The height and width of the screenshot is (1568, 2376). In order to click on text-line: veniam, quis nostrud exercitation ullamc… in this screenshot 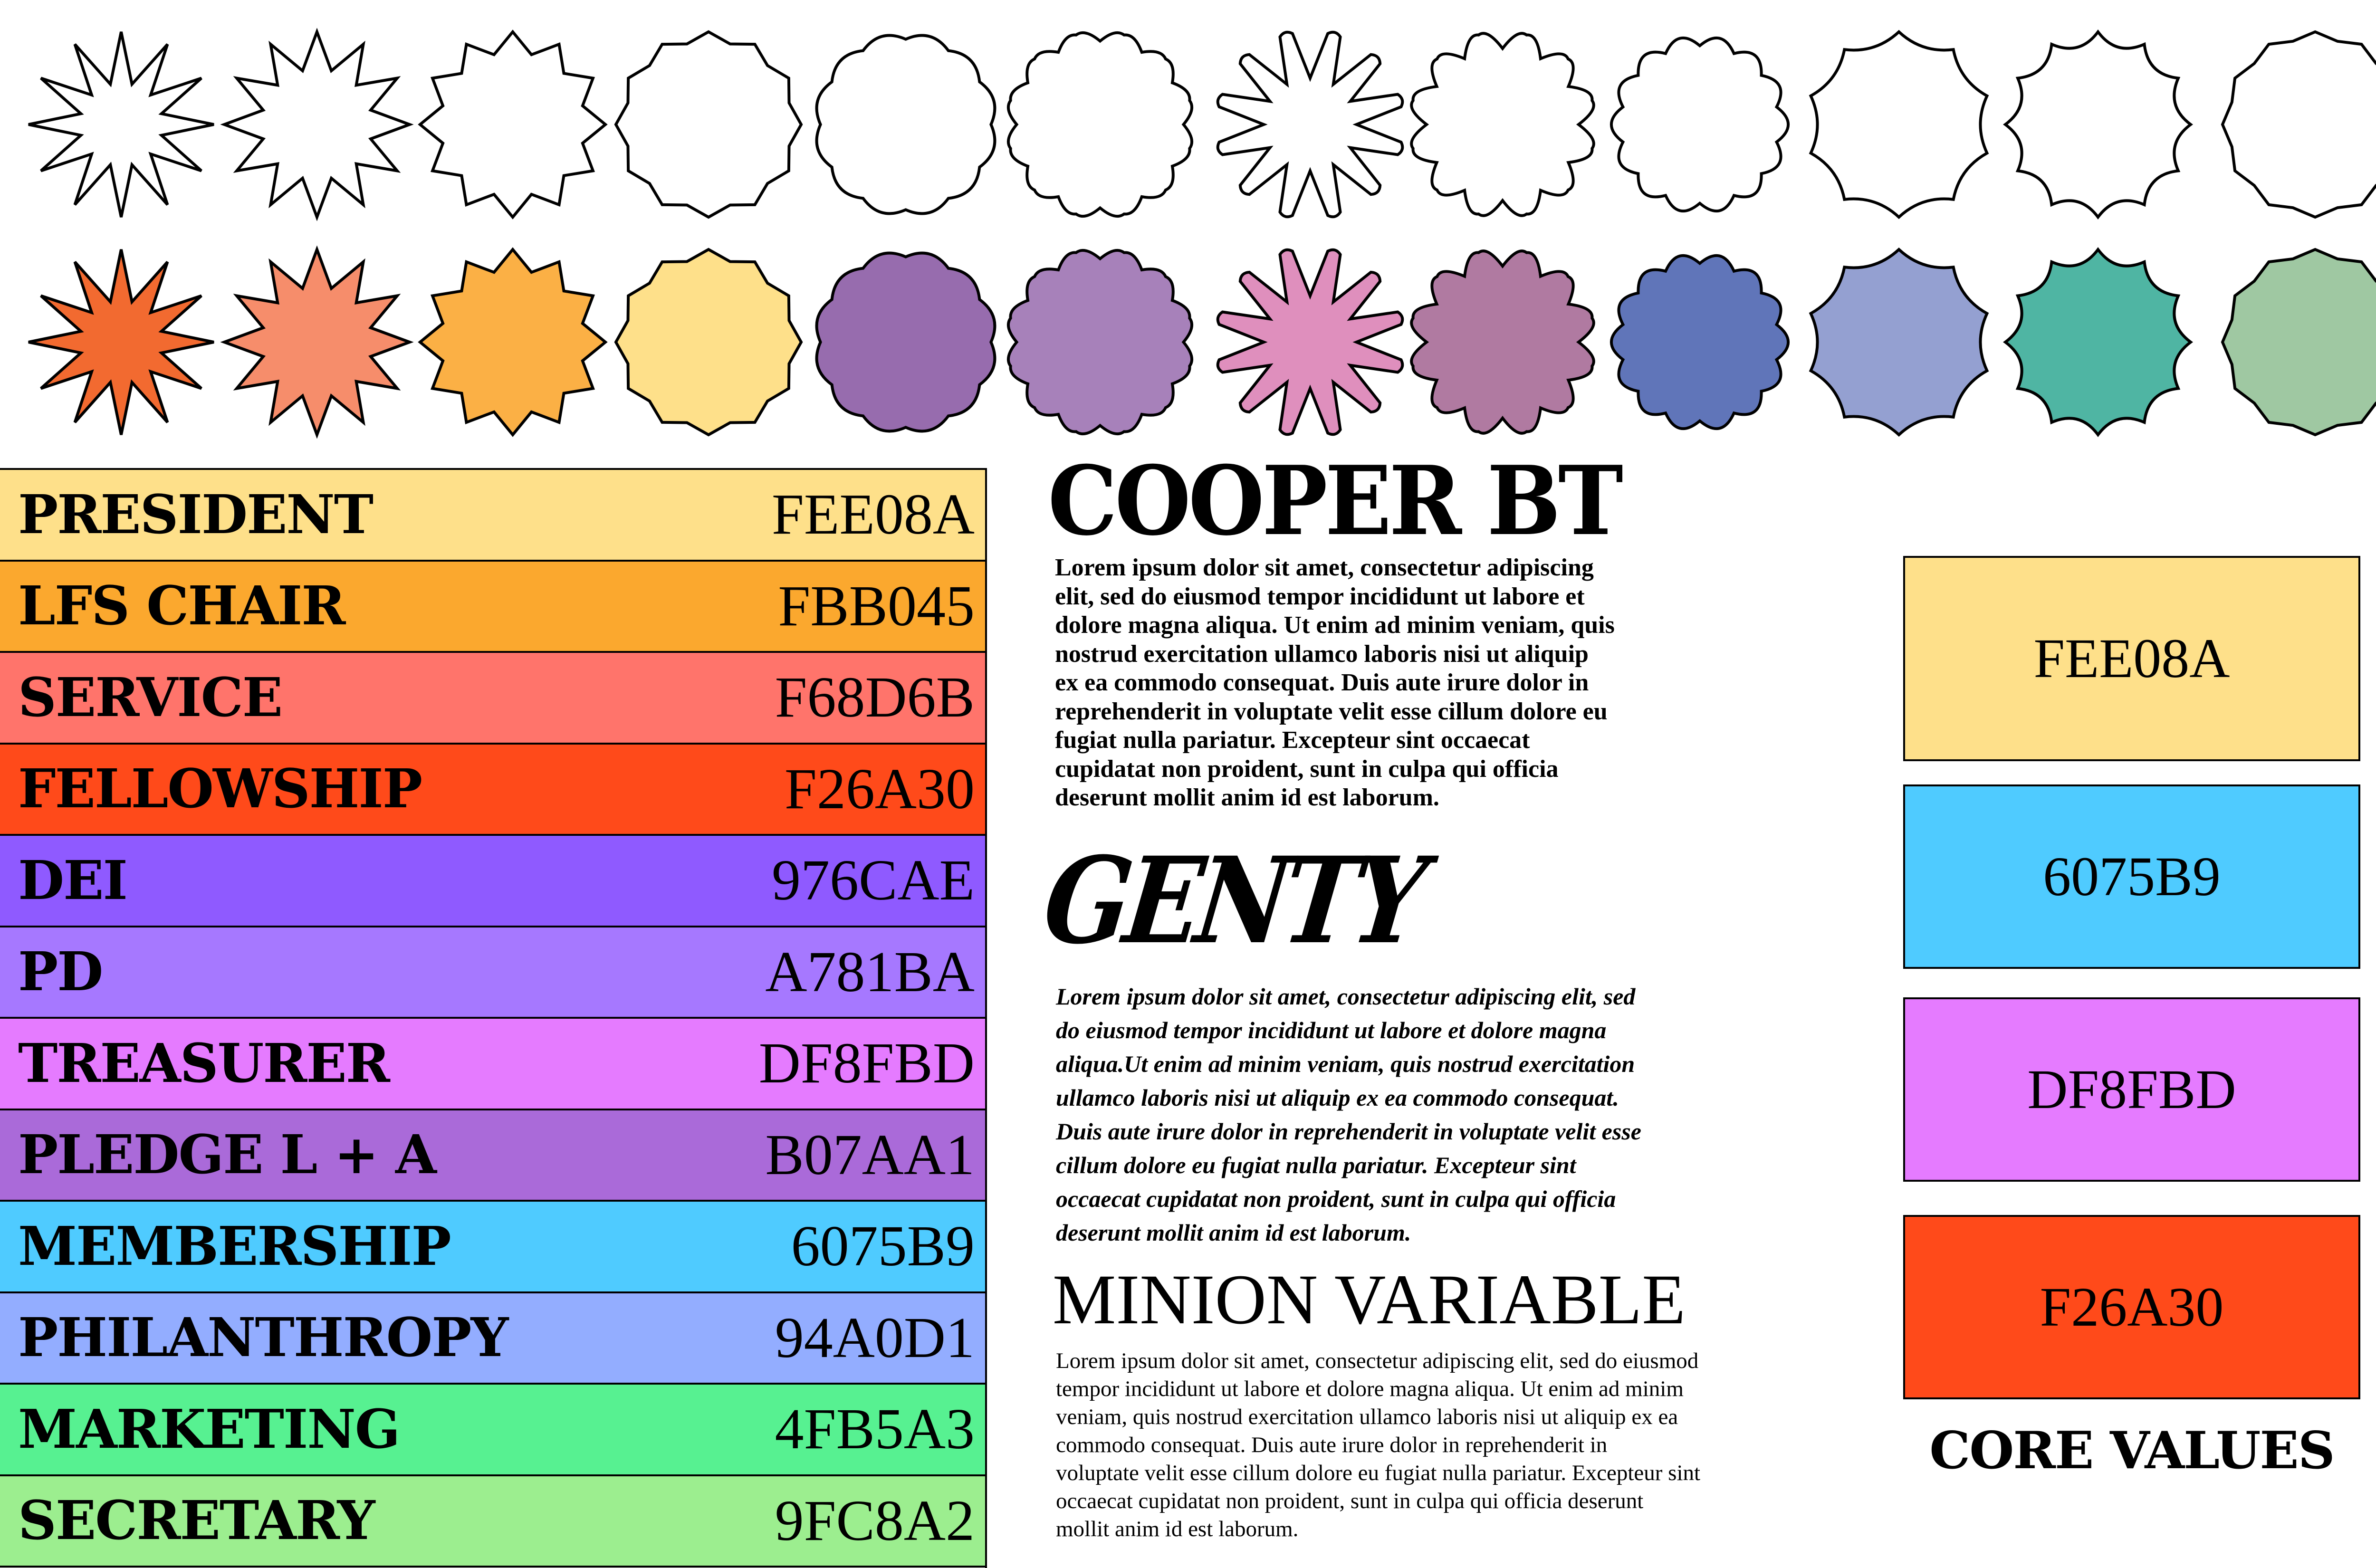, I will do `click(1367, 1417)`.